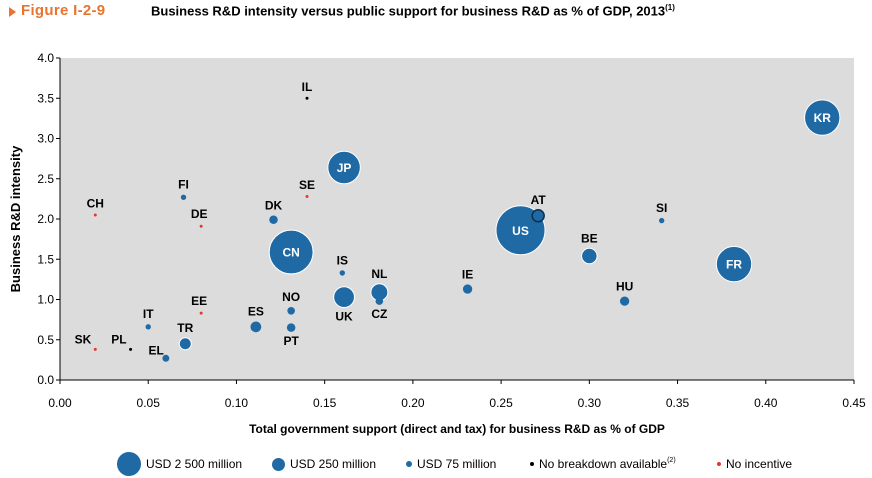 The height and width of the screenshot is (478, 872). What do you see at coordinates (291, 297) in the screenshot?
I see `point-label-no: NO` at bounding box center [291, 297].